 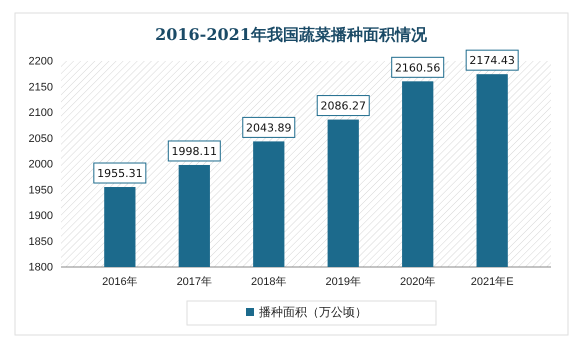 What do you see at coordinates (40, 190) in the screenshot?
I see `y-tick-label: 1950` at bounding box center [40, 190].